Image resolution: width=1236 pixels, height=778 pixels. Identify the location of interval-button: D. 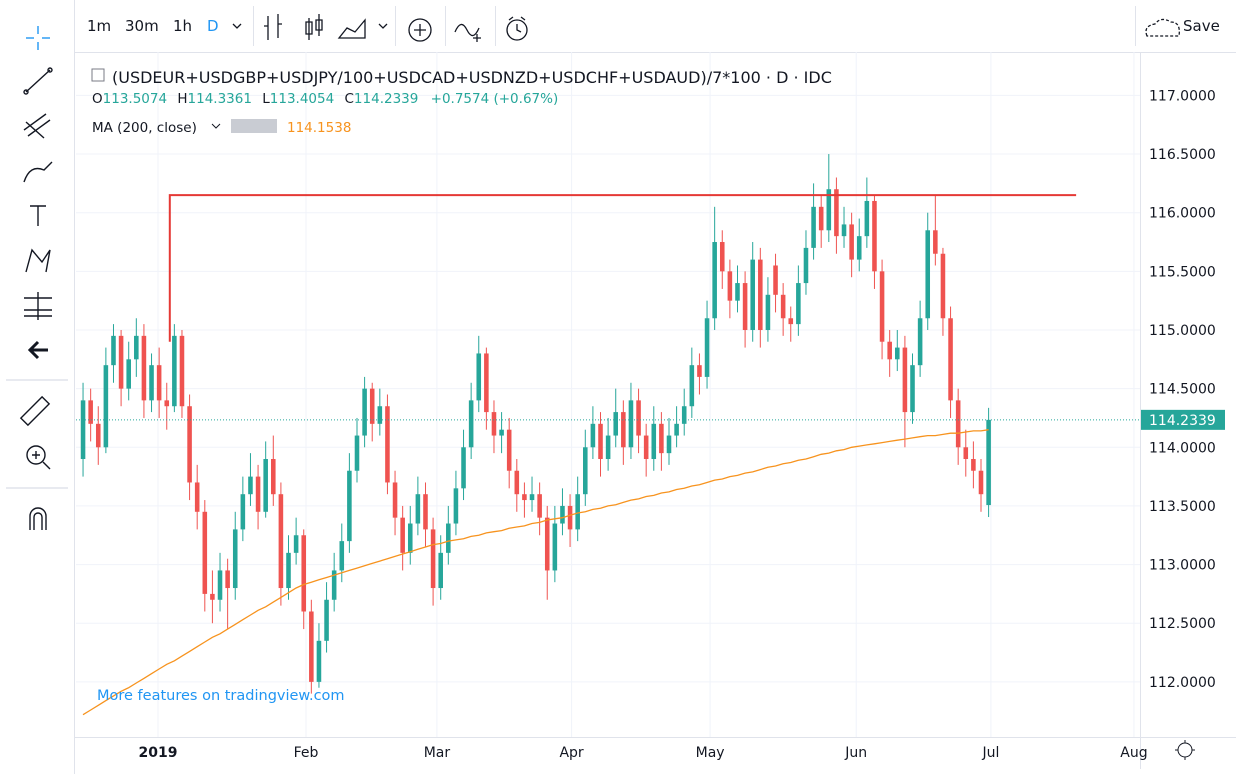
(213, 26).